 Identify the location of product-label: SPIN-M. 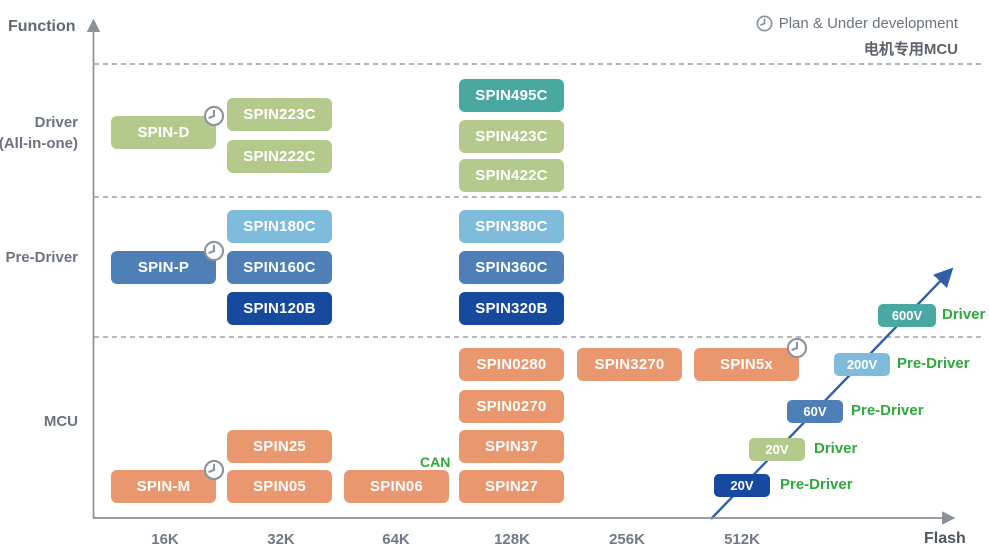
(163, 486).